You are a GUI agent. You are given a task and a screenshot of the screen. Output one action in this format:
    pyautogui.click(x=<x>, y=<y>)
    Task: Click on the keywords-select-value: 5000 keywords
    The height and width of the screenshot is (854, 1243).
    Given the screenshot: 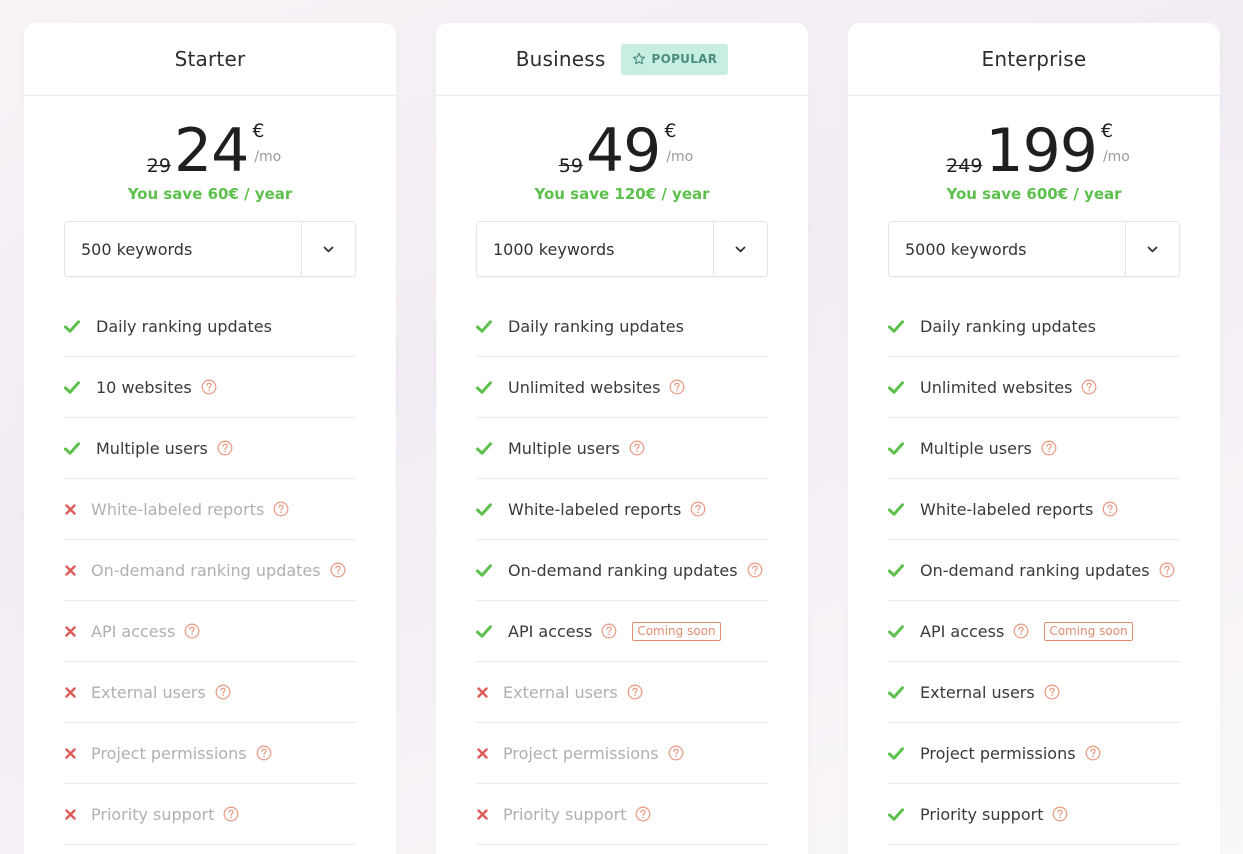 What is the action you would take?
    pyautogui.click(x=966, y=249)
    